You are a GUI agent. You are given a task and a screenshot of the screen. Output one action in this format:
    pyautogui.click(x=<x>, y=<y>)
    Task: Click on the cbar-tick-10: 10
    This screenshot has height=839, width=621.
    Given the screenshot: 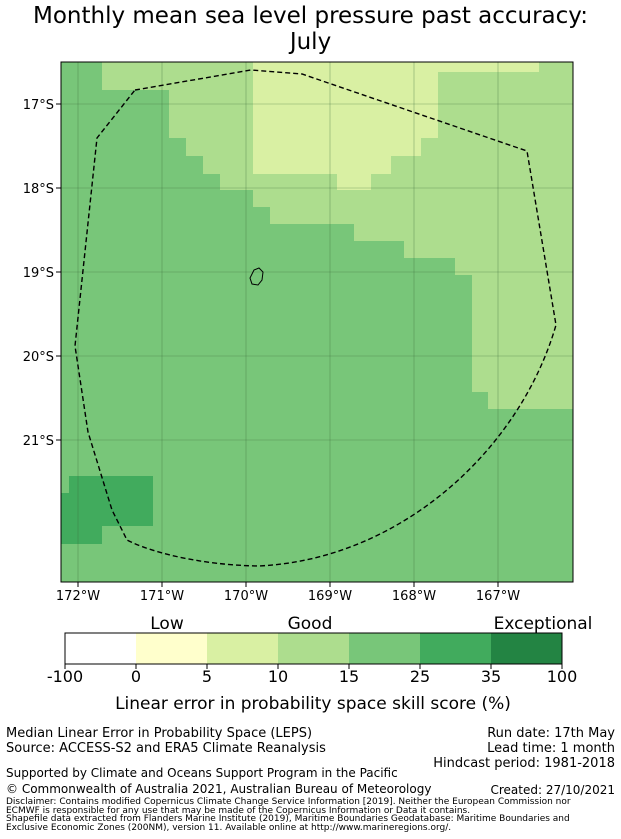 What is the action you would take?
    pyautogui.click(x=278, y=676)
    